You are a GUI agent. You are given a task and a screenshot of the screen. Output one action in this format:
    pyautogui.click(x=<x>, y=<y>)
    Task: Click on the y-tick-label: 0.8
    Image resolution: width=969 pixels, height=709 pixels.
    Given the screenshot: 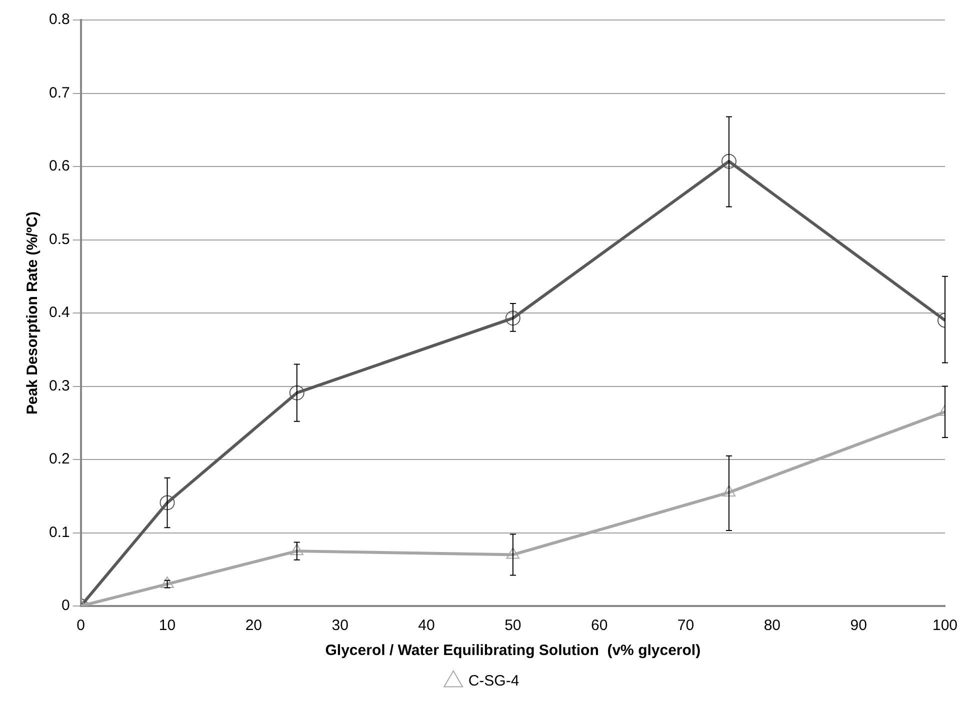 What is the action you would take?
    pyautogui.click(x=59, y=19)
    